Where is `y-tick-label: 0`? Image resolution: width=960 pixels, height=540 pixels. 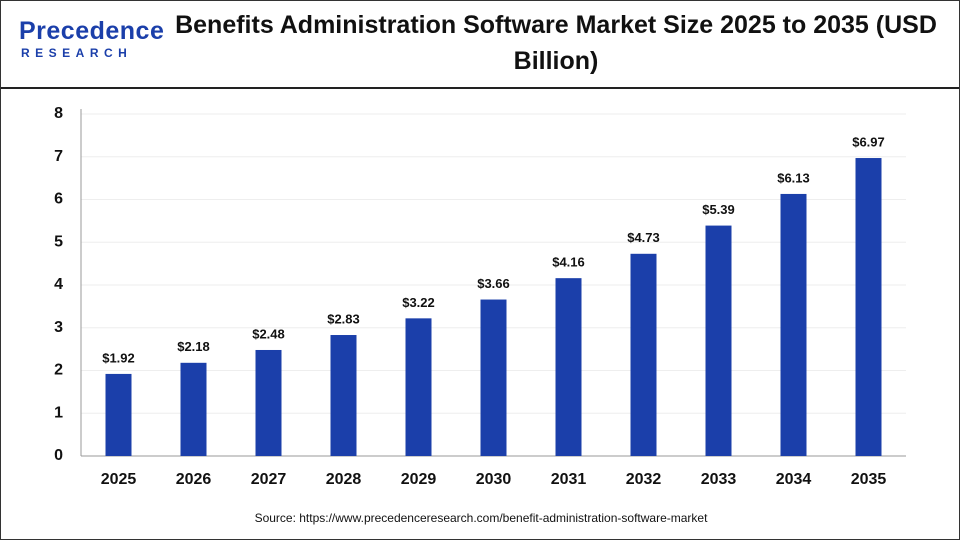 y-tick-label: 0 is located at coordinates (58, 455).